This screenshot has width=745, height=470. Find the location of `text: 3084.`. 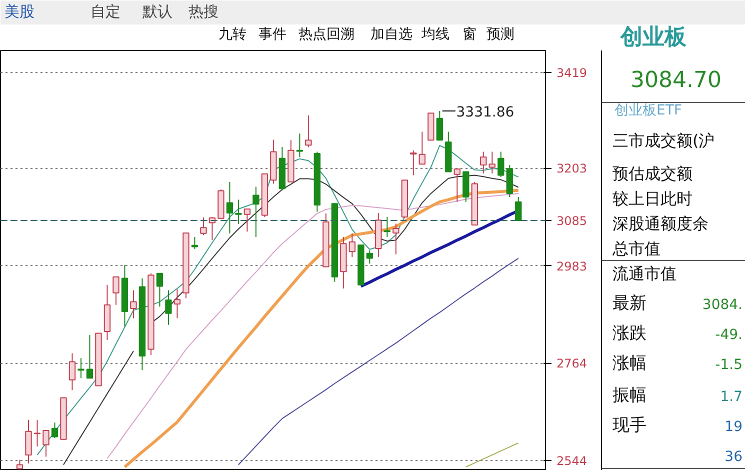

text: 3084. is located at coordinates (722, 305).